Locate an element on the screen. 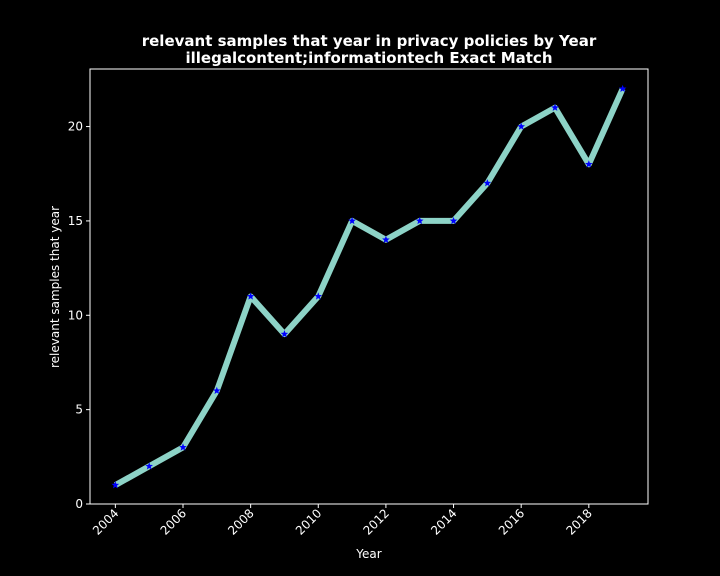 The width and height of the screenshot is (720, 576). x-axis-label: Year is located at coordinates (368, 554).